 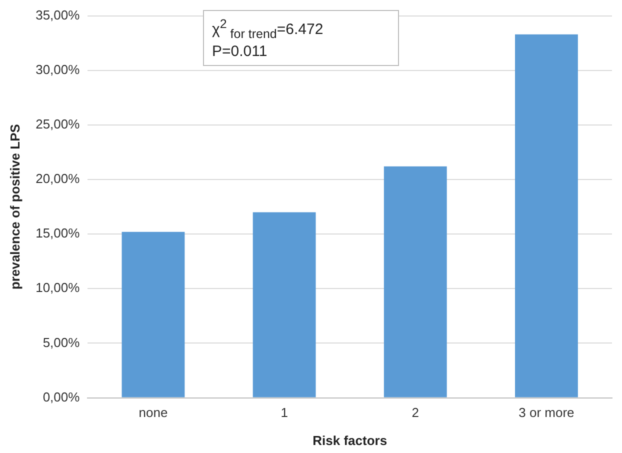 What do you see at coordinates (61, 396) in the screenshot?
I see `y-tick-label: 0,00%` at bounding box center [61, 396].